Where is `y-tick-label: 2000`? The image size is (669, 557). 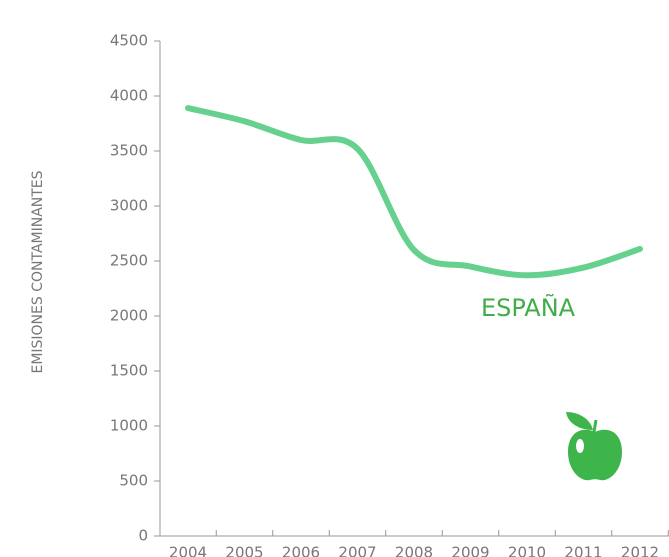 y-tick-label: 2000 is located at coordinates (129, 316).